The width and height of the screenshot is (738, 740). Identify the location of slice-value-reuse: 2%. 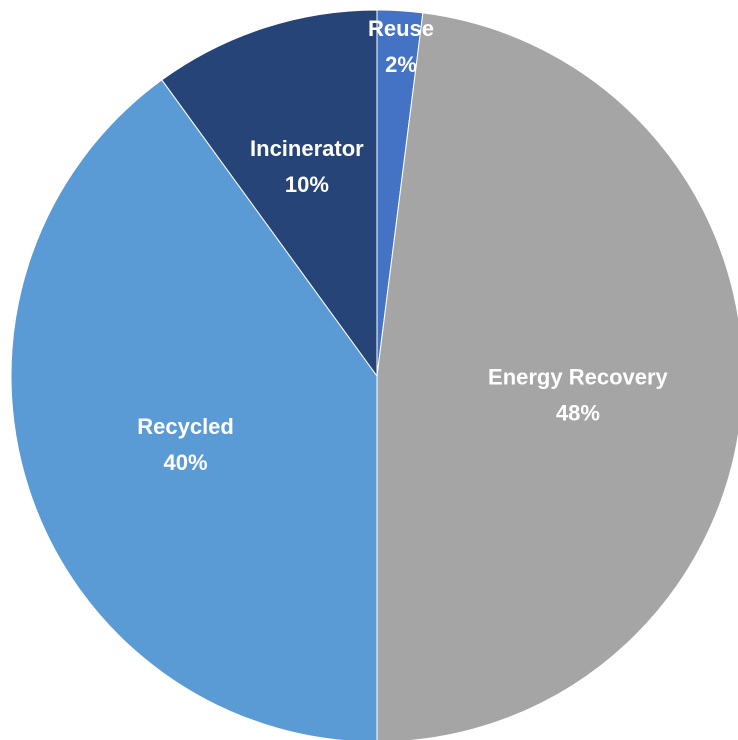
(401, 64).